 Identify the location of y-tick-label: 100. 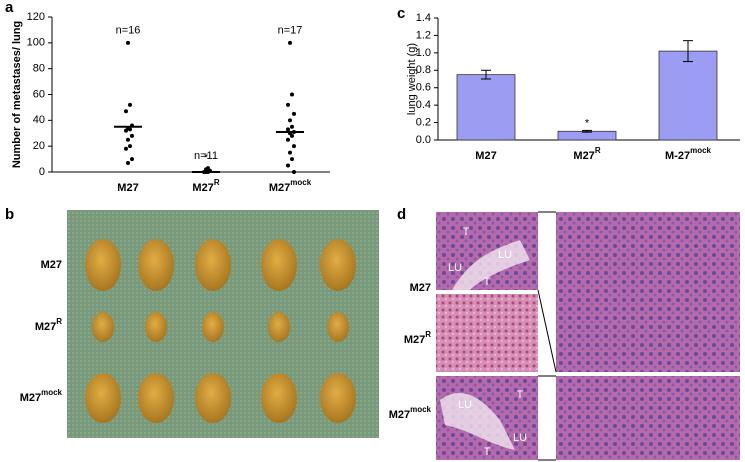
(36, 43).